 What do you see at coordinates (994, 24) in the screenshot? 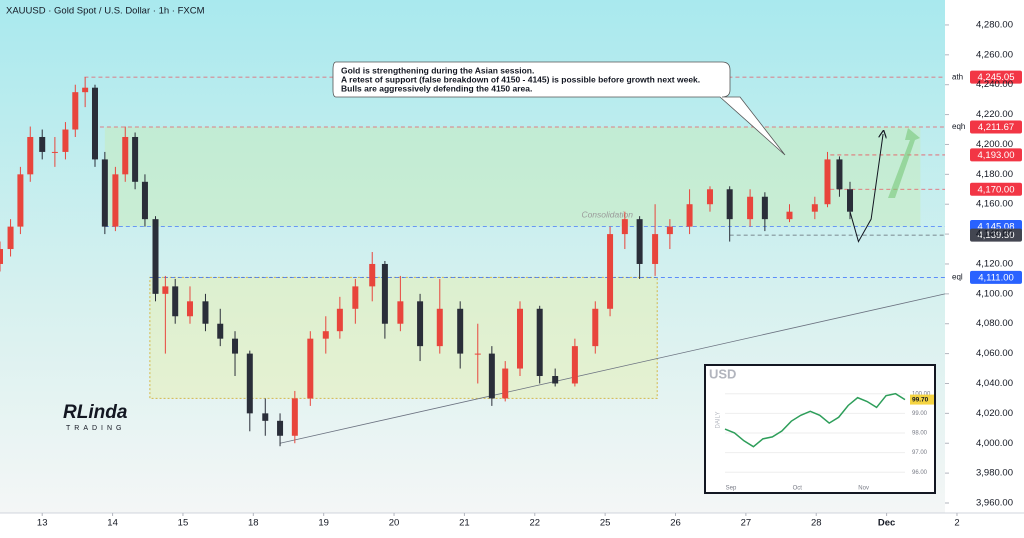
I see `y-tick-label: 4,280.00` at bounding box center [994, 24].